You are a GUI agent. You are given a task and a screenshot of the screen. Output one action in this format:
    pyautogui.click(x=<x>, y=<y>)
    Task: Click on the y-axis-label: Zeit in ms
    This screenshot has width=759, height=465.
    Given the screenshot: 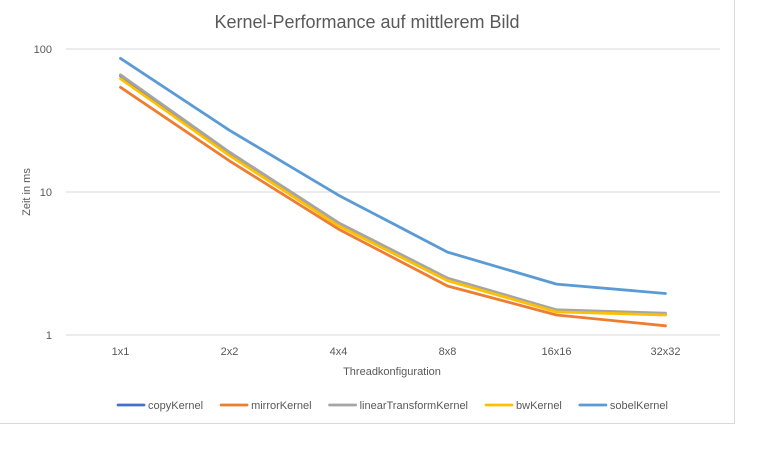 What is the action you would take?
    pyautogui.click(x=27, y=192)
    